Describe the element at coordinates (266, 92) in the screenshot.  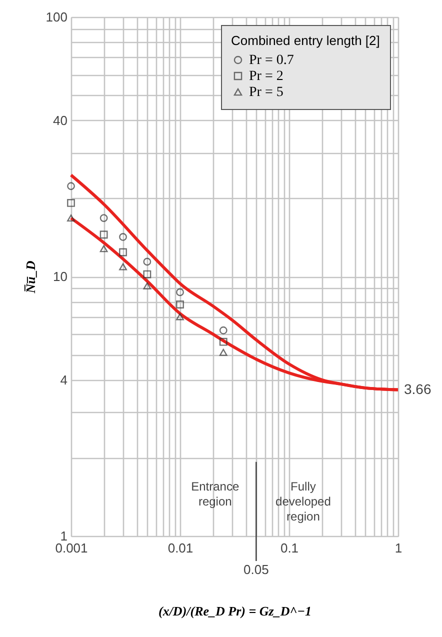
I see `legend-label: Pr = 5` at that location.